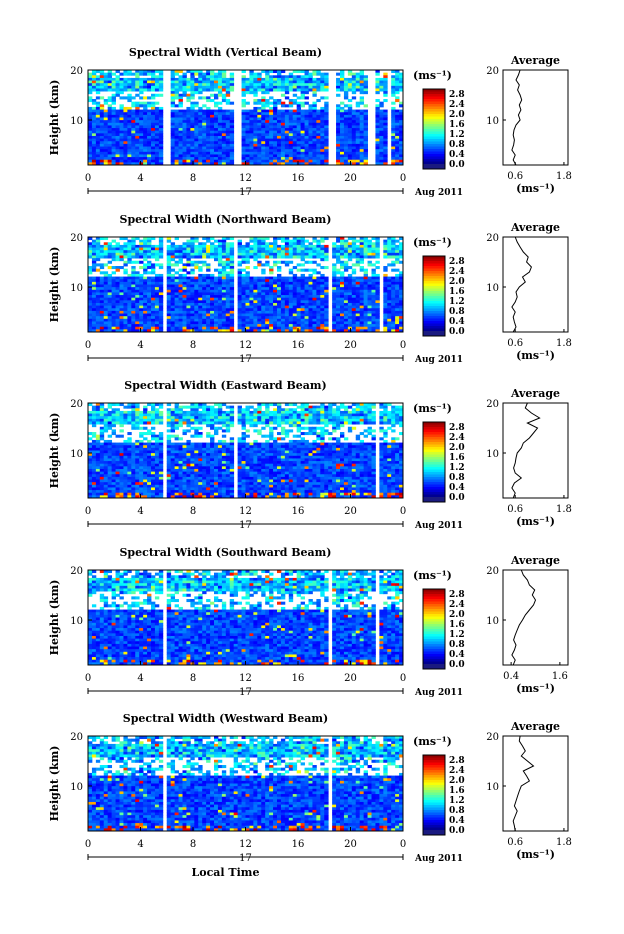 Image resolution: width=624 pixels, height=934 pixels. I want to click on average-profile-line, so click(524, 617).